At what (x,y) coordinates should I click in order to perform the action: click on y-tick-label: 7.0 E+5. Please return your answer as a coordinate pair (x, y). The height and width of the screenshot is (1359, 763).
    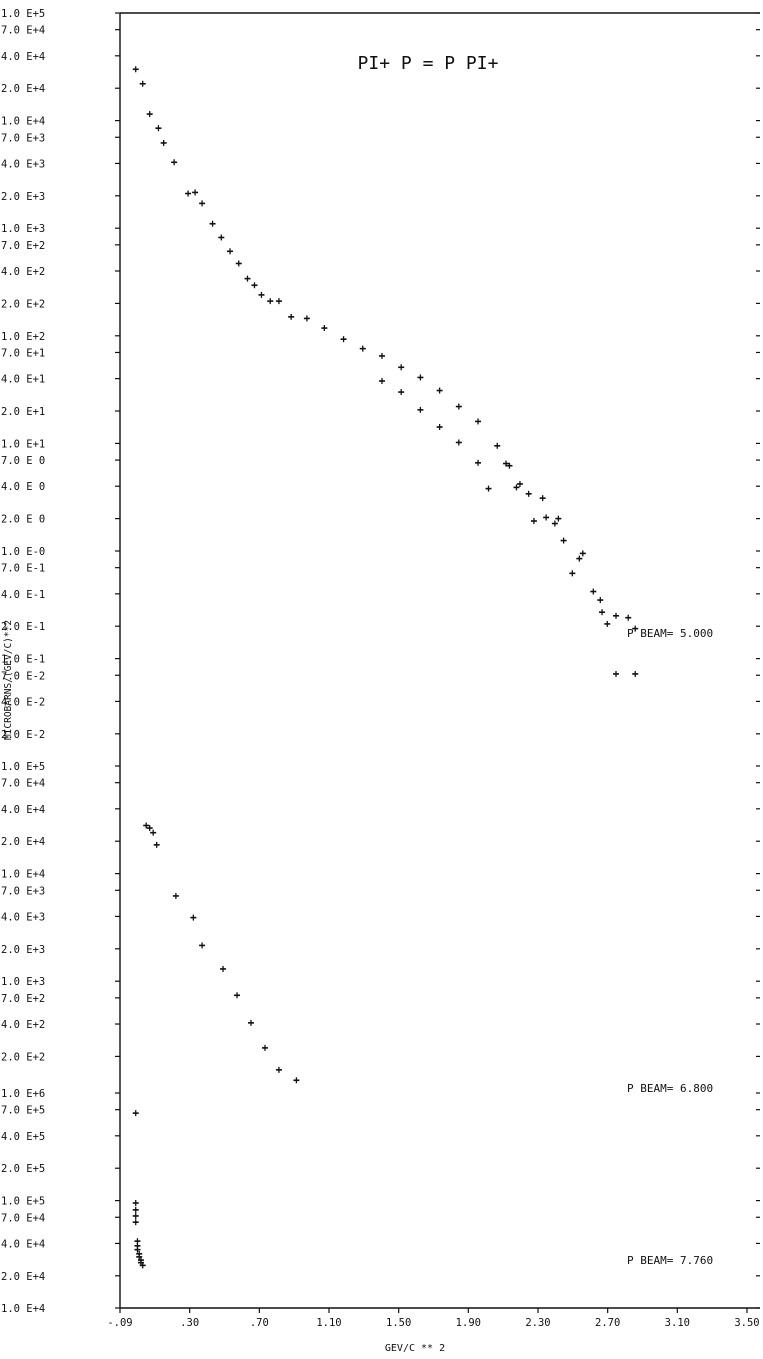
    Looking at the image, I should click on (23, 1111).